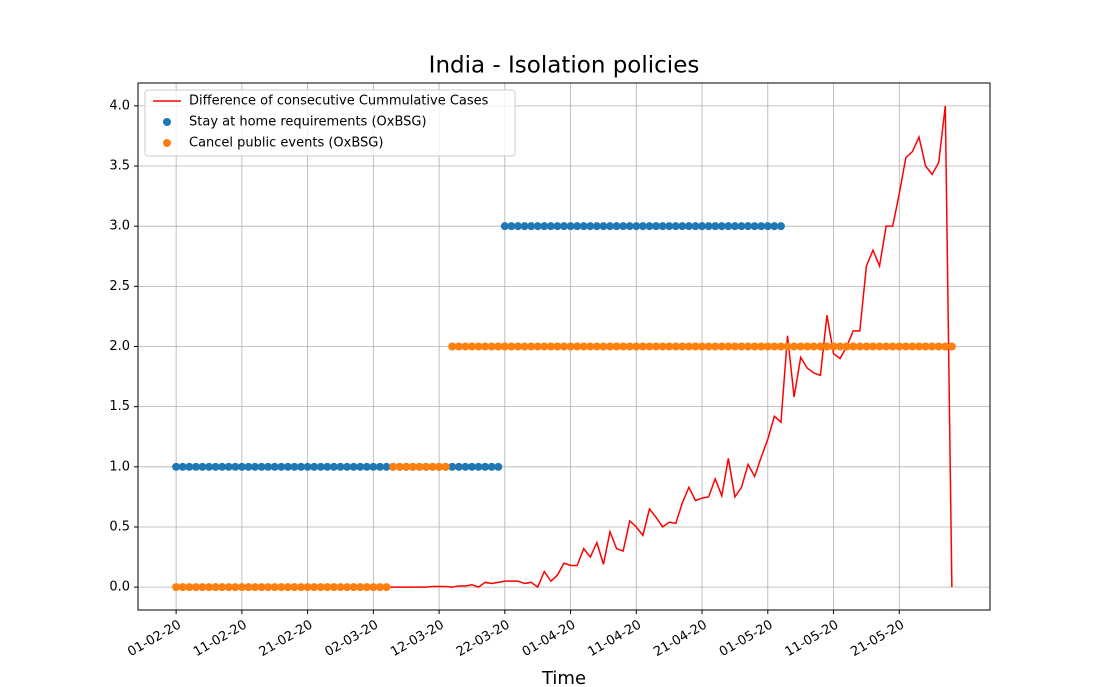 This screenshot has height=687, width=1100. What do you see at coordinates (286, 143) in the screenshot?
I see `legend-label: Cancel public events (OxBSG)` at bounding box center [286, 143].